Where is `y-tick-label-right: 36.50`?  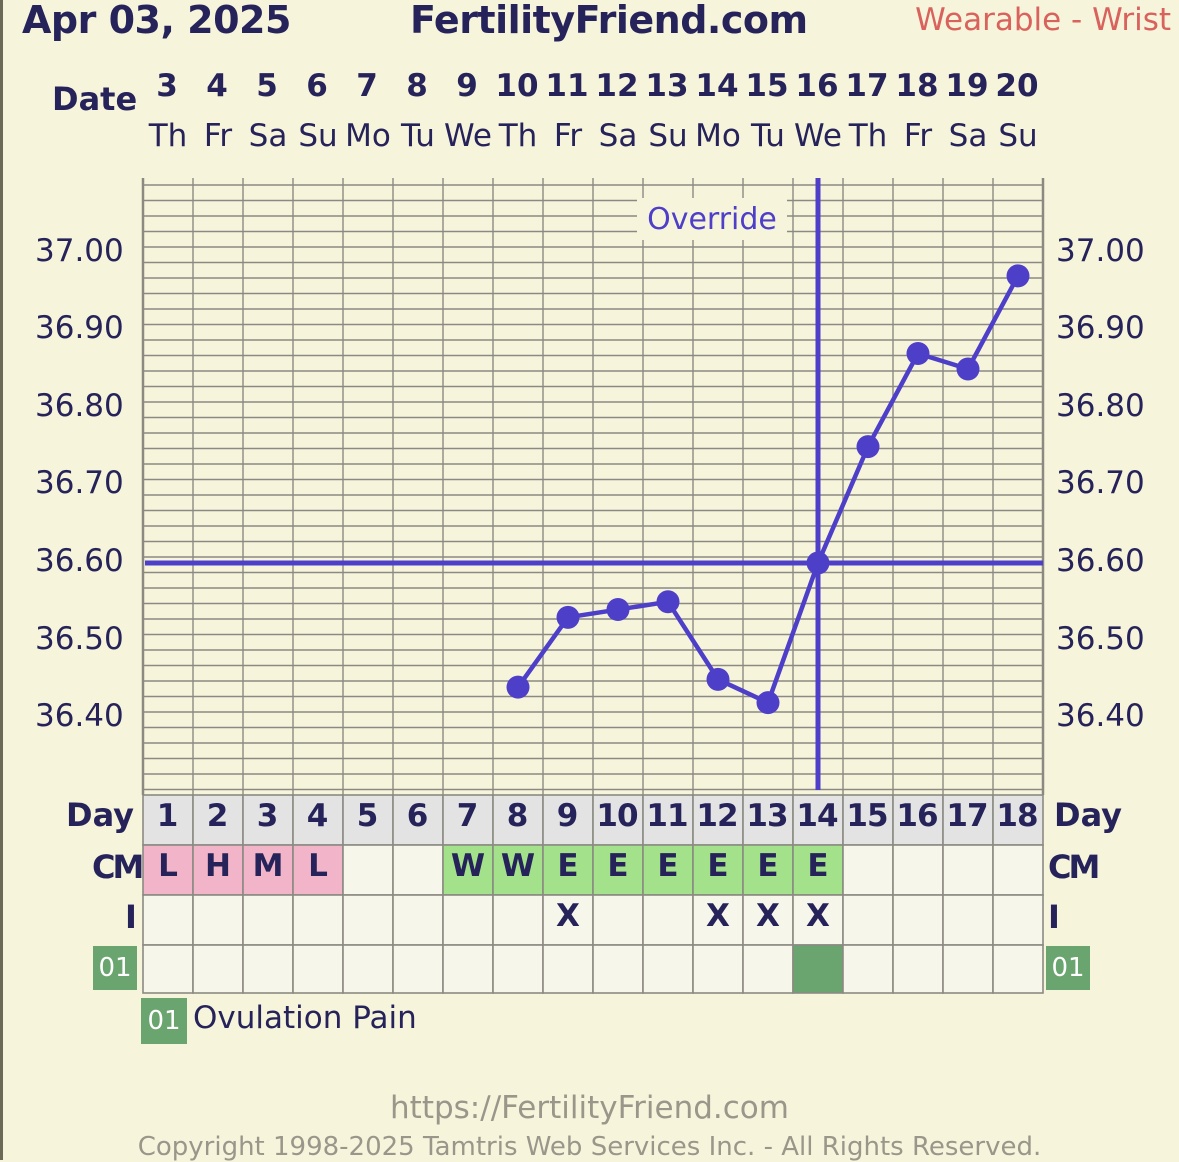
y-tick-label-right: 36.50 is located at coordinates (1100, 638).